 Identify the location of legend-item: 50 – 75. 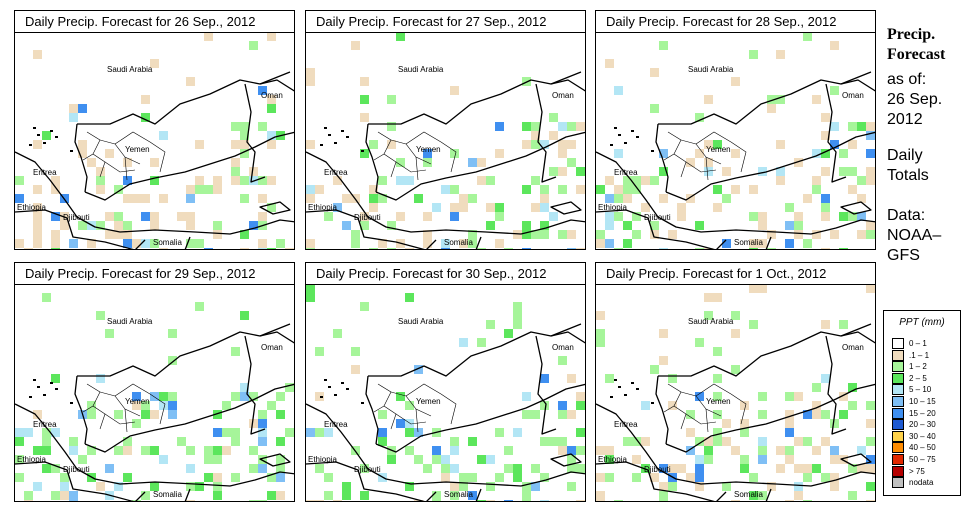
(925, 459).